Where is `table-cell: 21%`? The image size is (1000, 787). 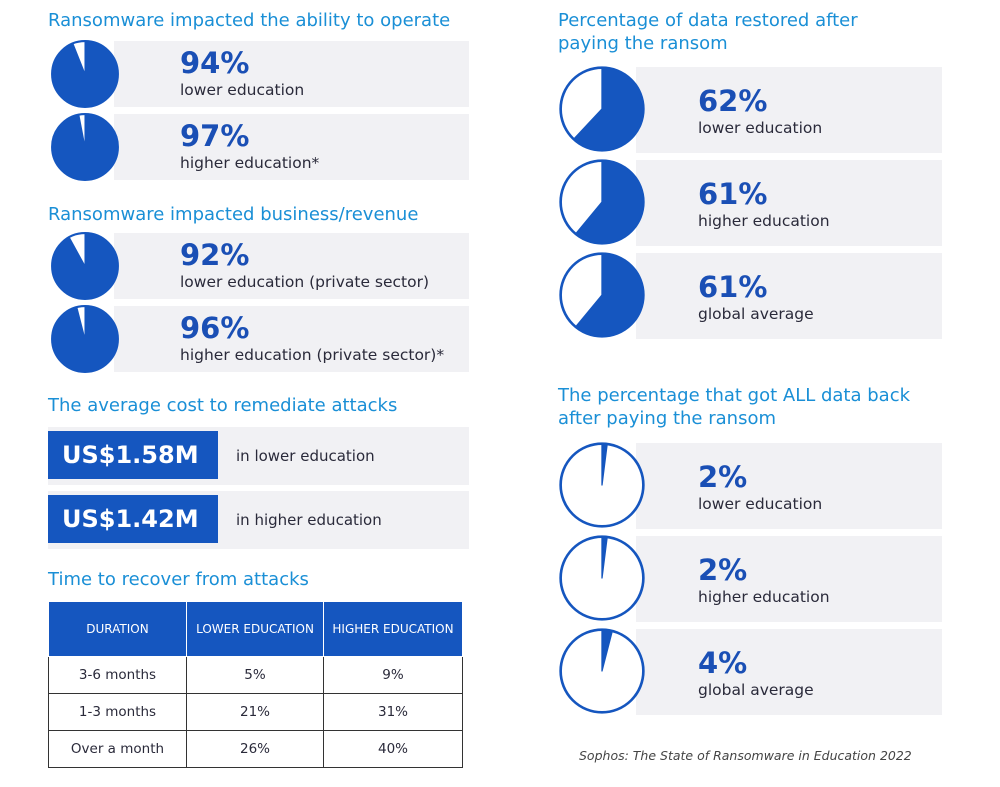 table-cell: 21% is located at coordinates (255, 712).